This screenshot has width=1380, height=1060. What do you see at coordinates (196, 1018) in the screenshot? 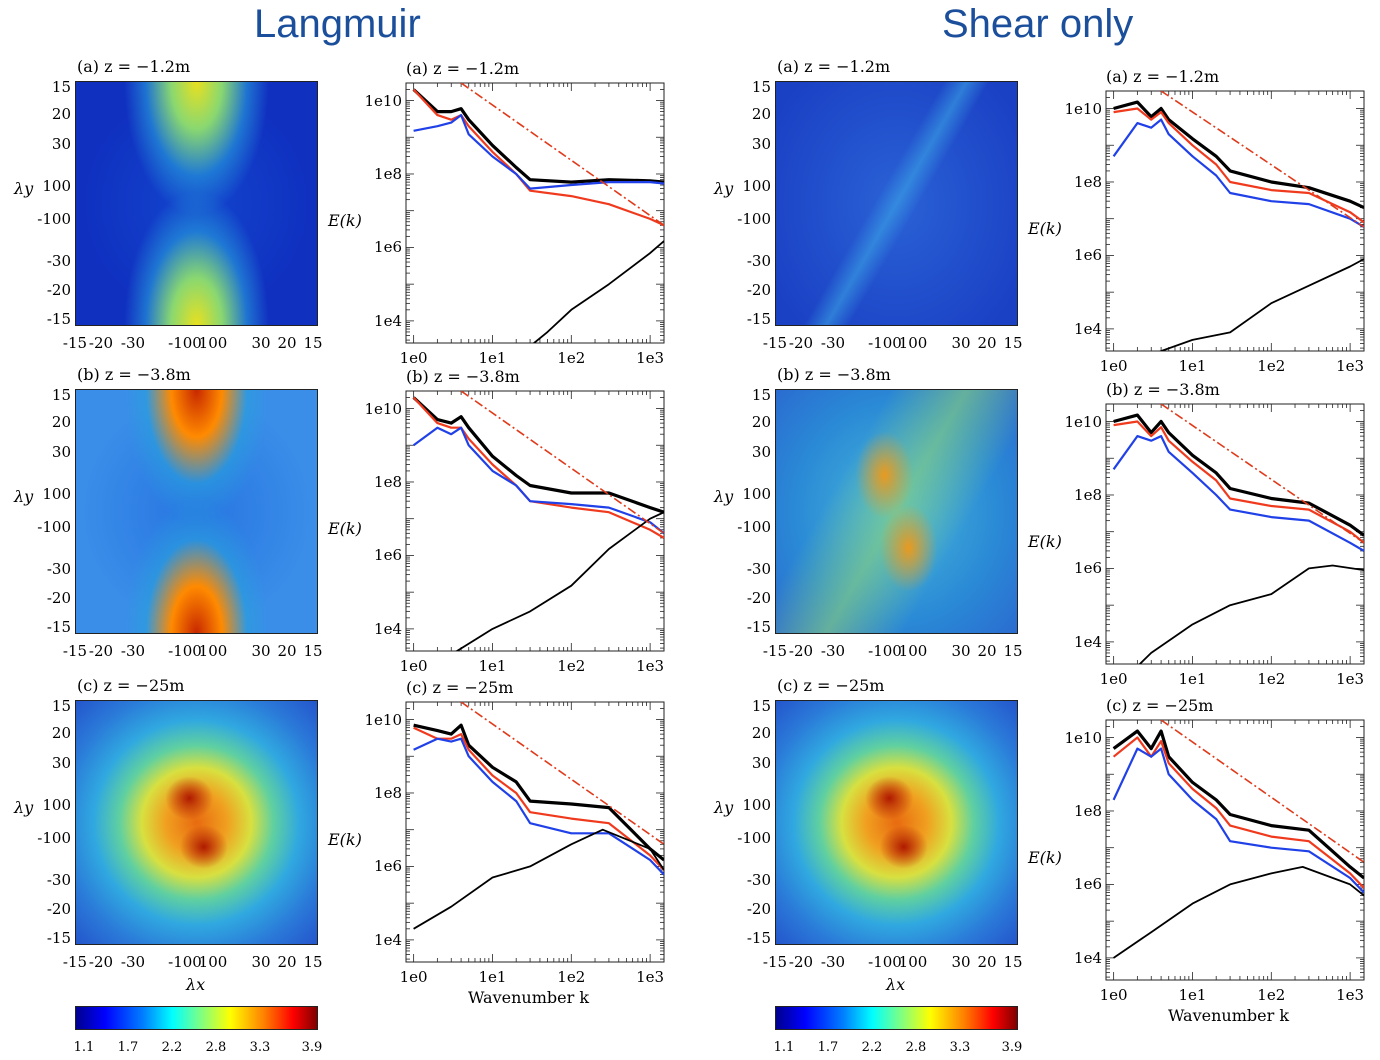
I see `colorbar` at bounding box center [196, 1018].